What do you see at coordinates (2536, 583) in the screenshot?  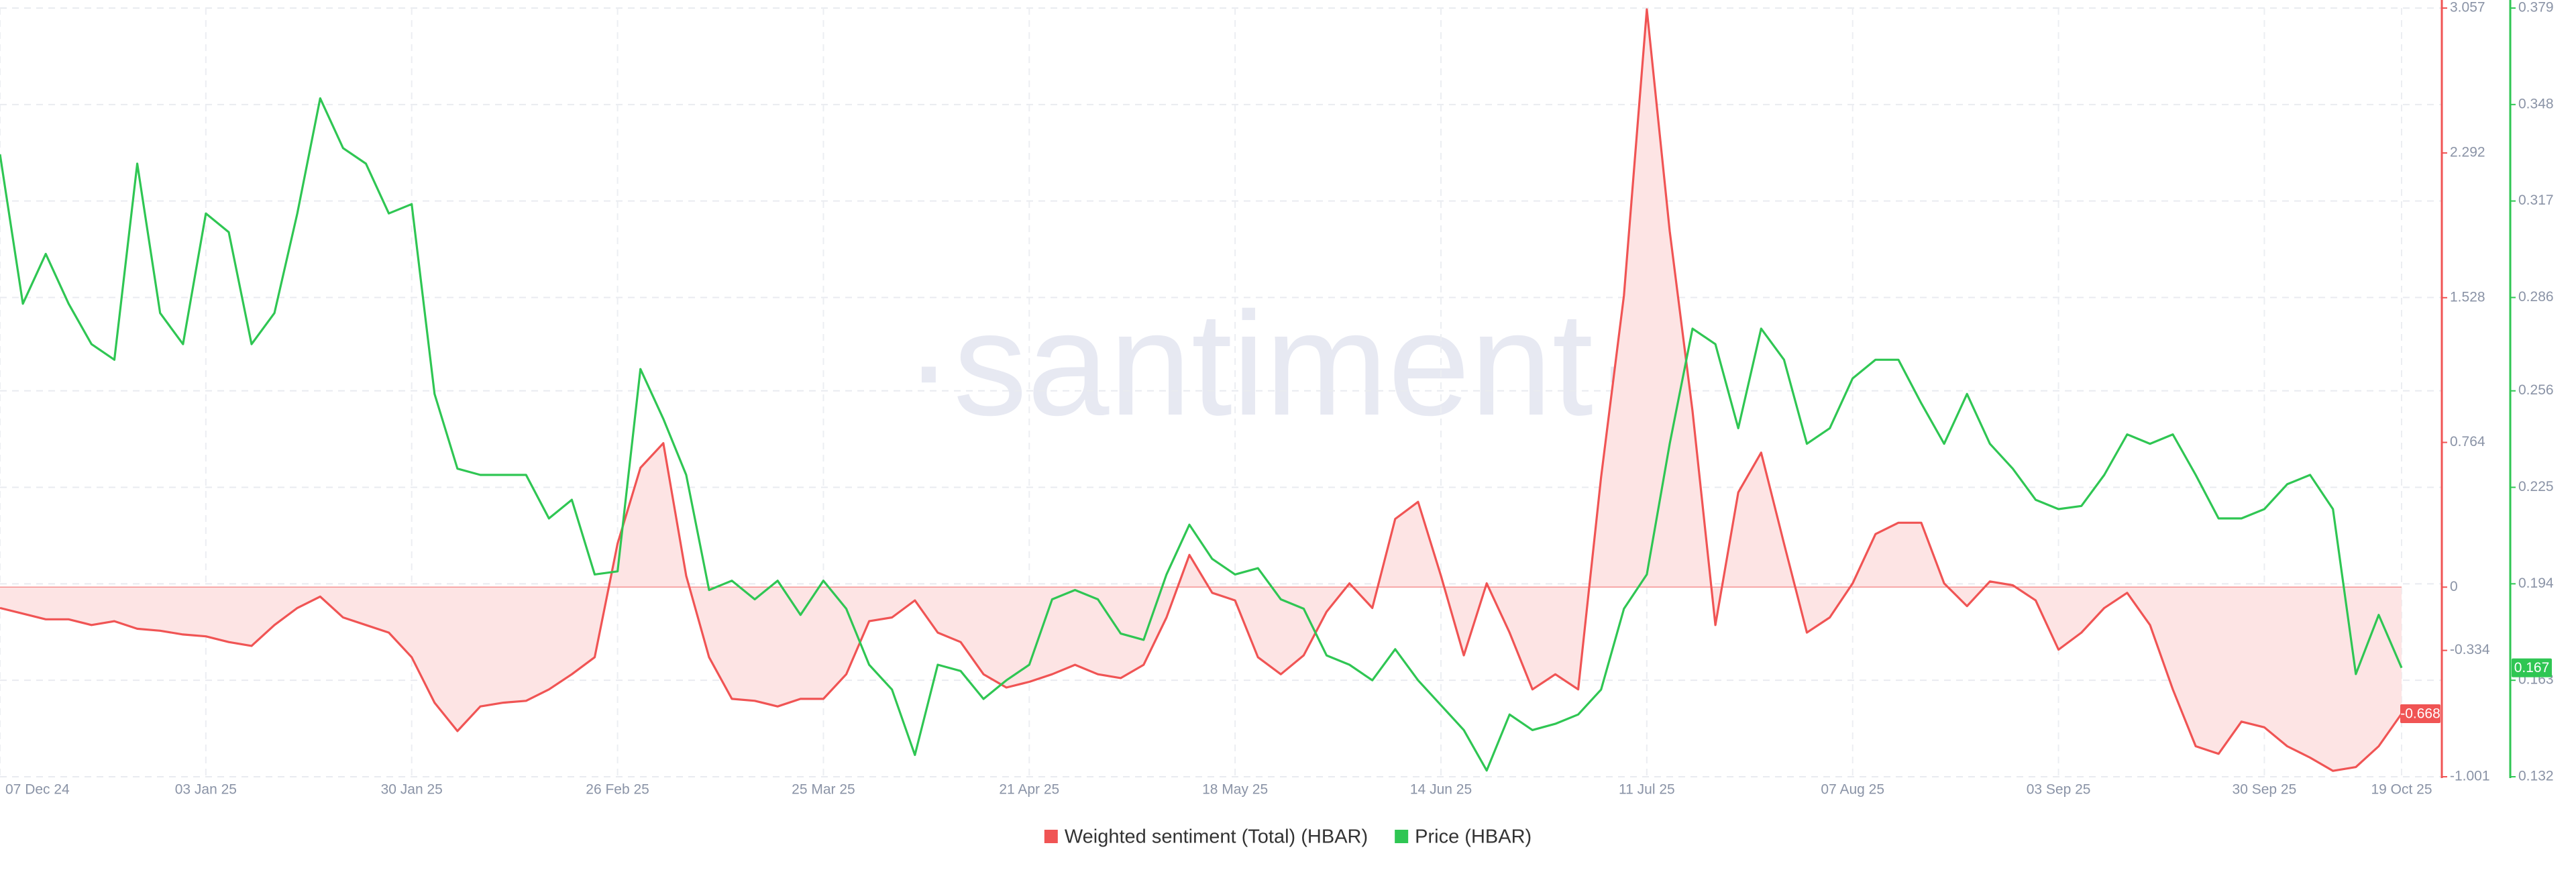 I see `y2-tick-label: 0.194` at bounding box center [2536, 583].